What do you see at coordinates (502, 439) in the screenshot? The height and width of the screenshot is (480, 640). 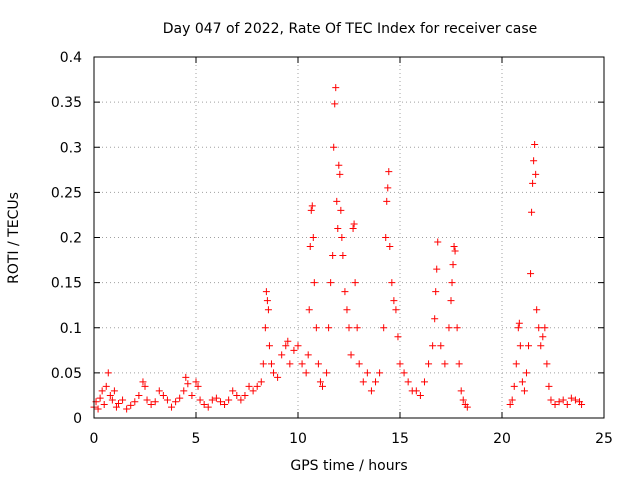 I see `x-tick-label: 20` at bounding box center [502, 439].